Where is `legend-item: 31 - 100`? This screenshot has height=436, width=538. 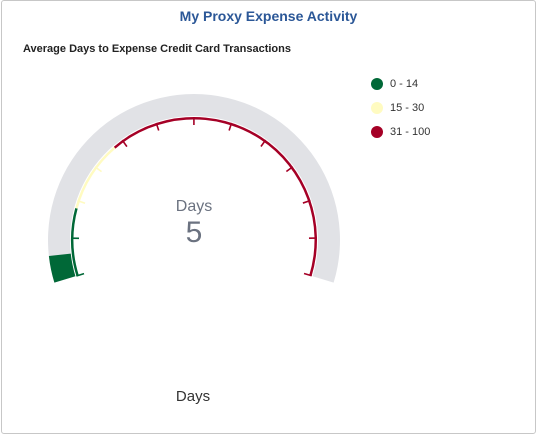
legend-item: 31 - 100 is located at coordinates (400, 132).